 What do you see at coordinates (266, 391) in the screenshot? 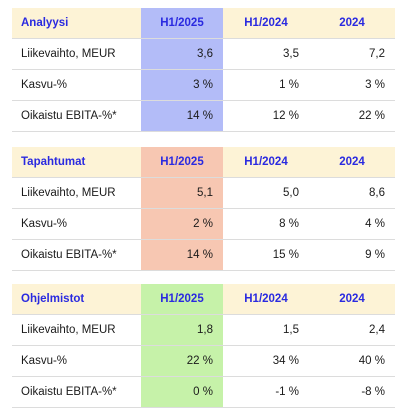
I see `cell-value: -1 %` at bounding box center [266, 391].